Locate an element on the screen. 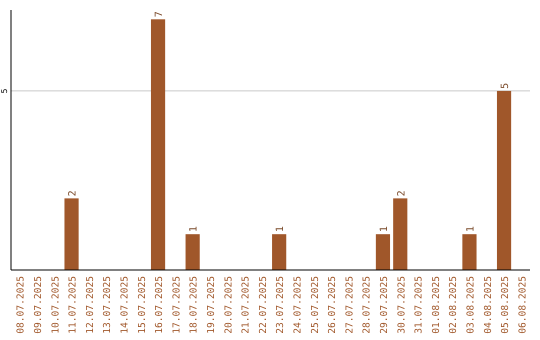  x-tick-label: 29.07.2025 is located at coordinates (384, 305).